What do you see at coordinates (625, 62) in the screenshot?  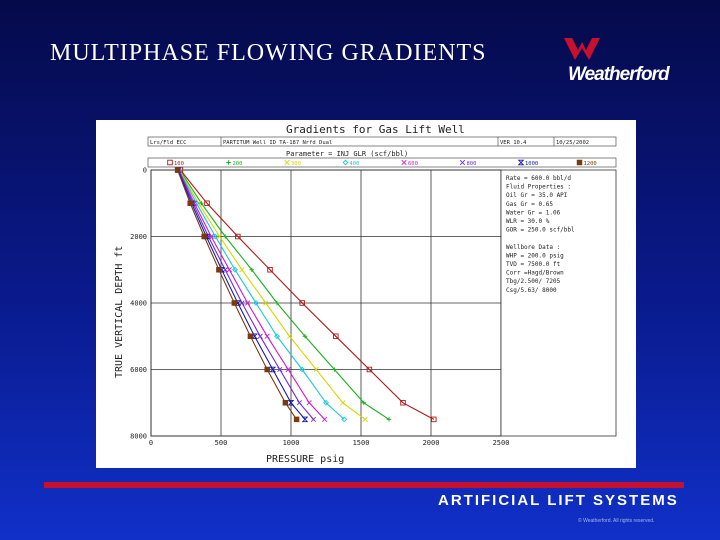 I see `weatherford-logo: Weatherford` at bounding box center [625, 62].